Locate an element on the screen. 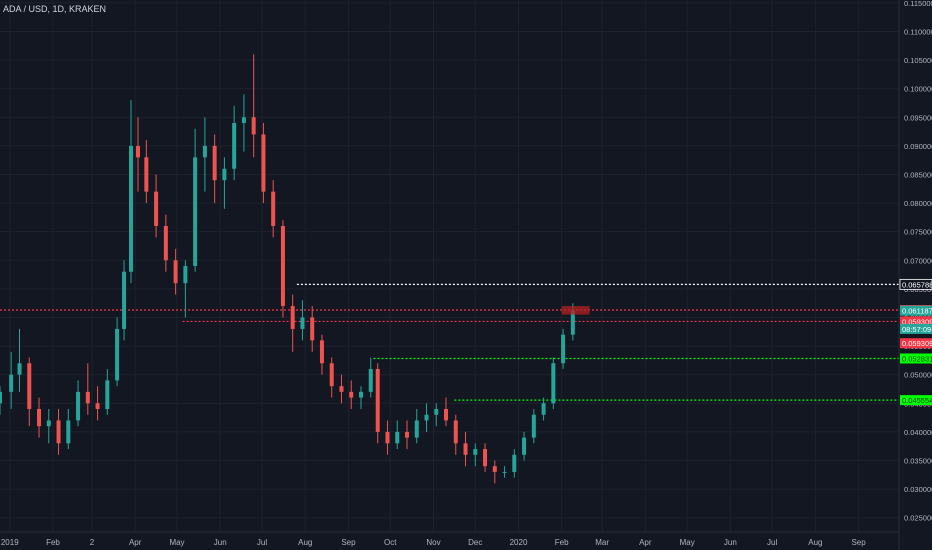 The height and width of the screenshot is (550, 932). price-label-text: 0.052831 is located at coordinates (917, 358).